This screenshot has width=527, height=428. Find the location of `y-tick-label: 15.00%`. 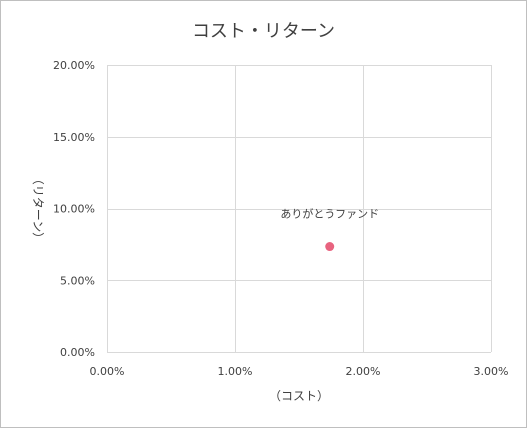

y-tick-label: 15.00% is located at coordinates (74, 137).